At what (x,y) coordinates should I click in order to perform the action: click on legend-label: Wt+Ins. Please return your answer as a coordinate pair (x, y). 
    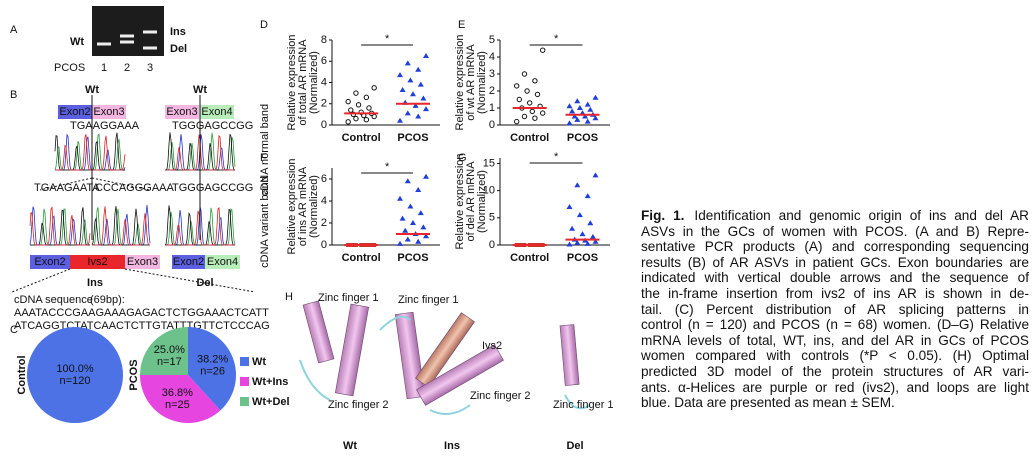
    Looking at the image, I should click on (270, 382).